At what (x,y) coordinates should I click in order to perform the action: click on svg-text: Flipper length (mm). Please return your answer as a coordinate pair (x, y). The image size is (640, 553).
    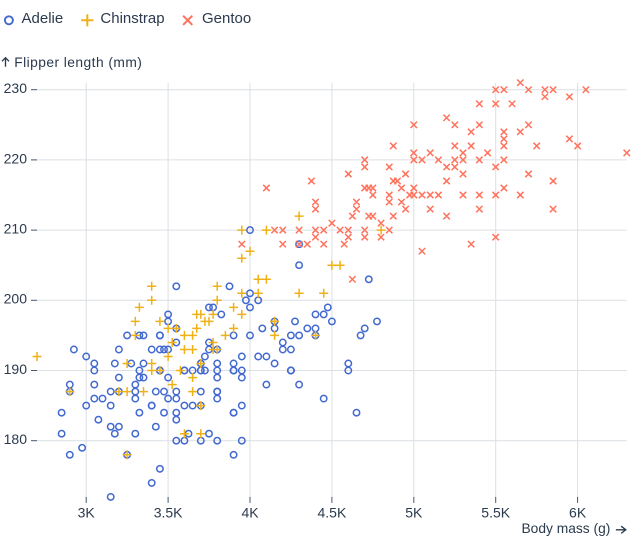
    Looking at the image, I should click on (78, 62).